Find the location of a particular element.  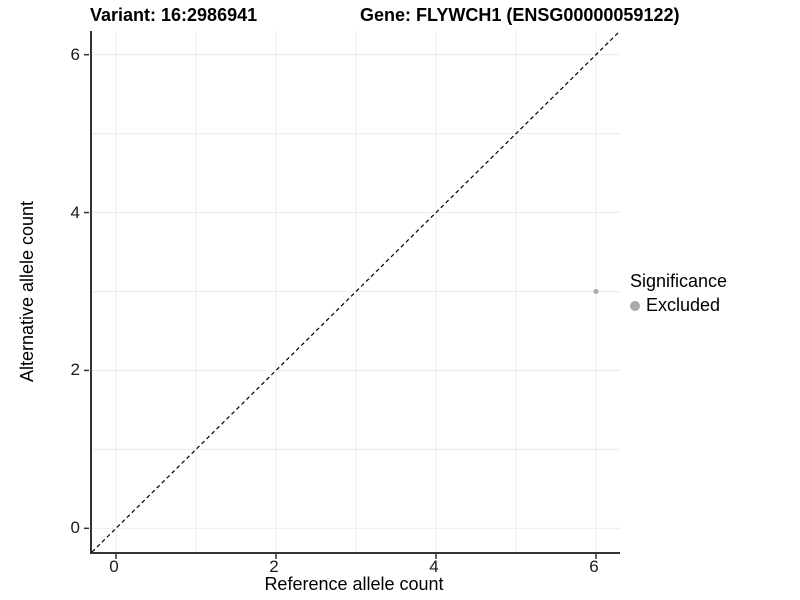

variant-title: Variant: 16:2986941 is located at coordinates (174, 15).